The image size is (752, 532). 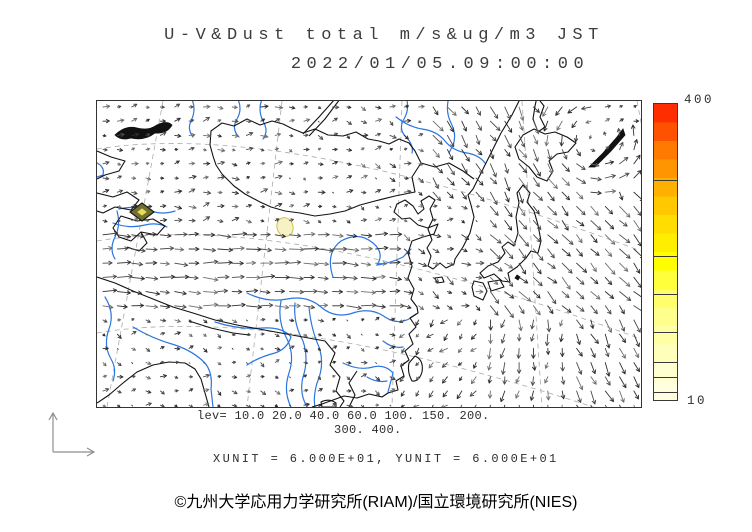 What do you see at coordinates (376, 502) in the screenshot?
I see `copyright: ©九州大学応用力学研究所(RIAM)/国立環境研究所(NIES)` at bounding box center [376, 502].